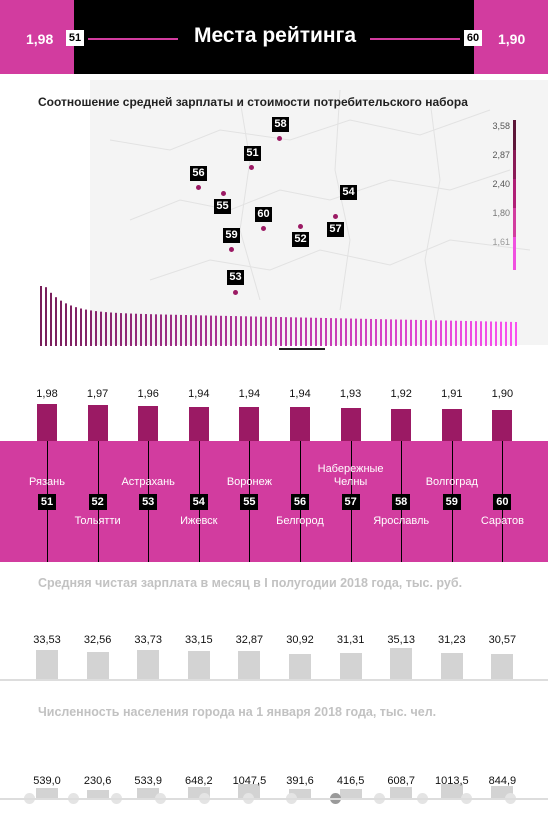  Describe the element at coordinates (350, 469) in the screenshot. I see `city-name-line1: Набережные` at that location.